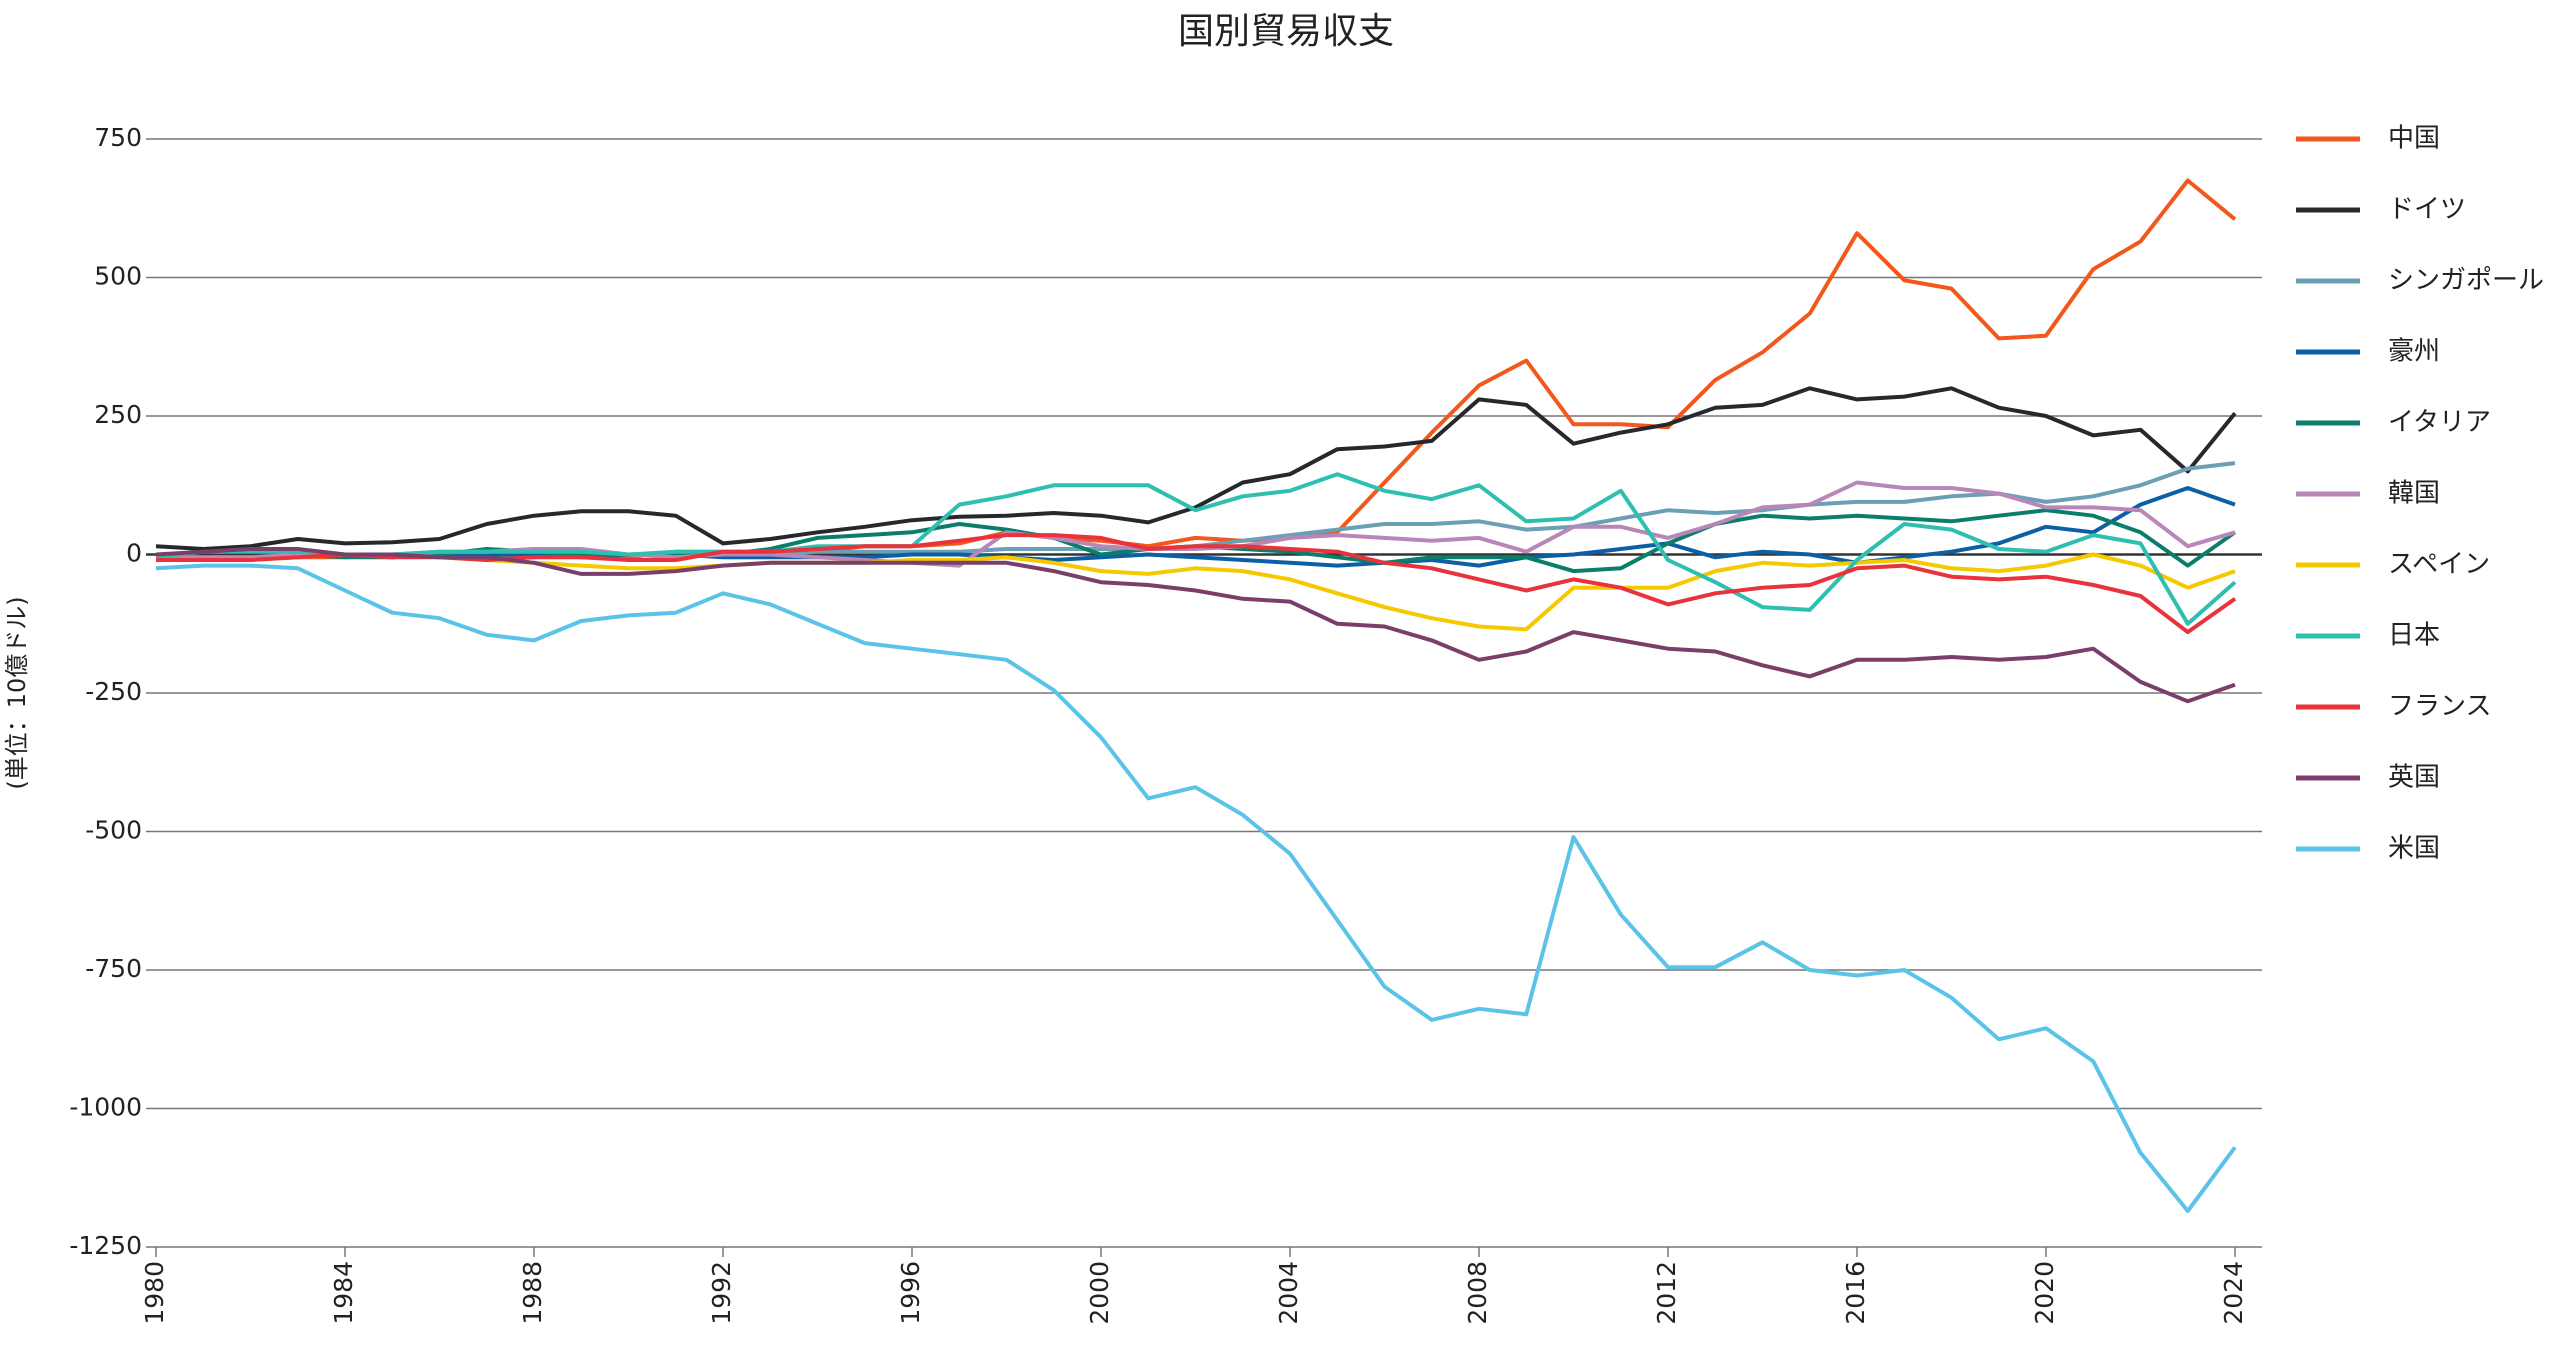  I want to click on x-tick-label: 2024, so click(2233, 1293).